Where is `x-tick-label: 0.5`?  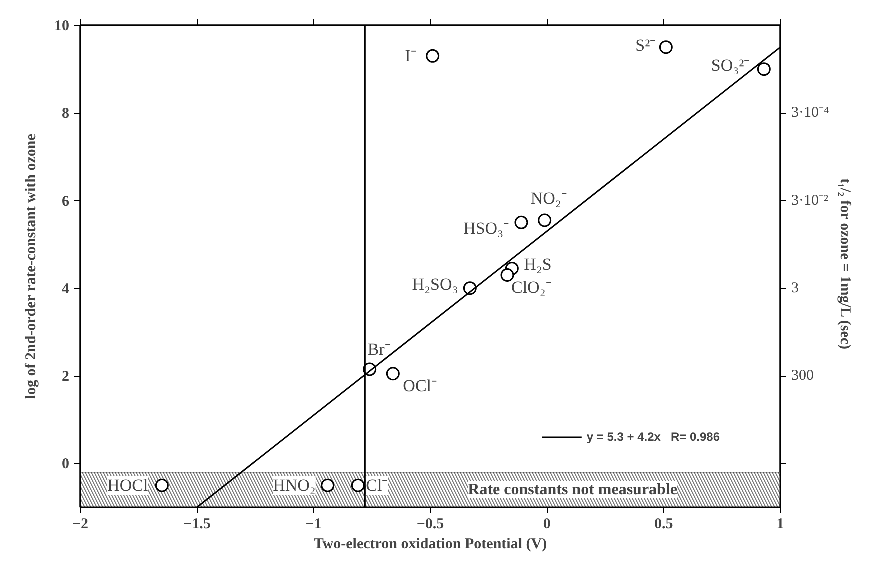 x-tick-label: 0.5 is located at coordinates (664, 524).